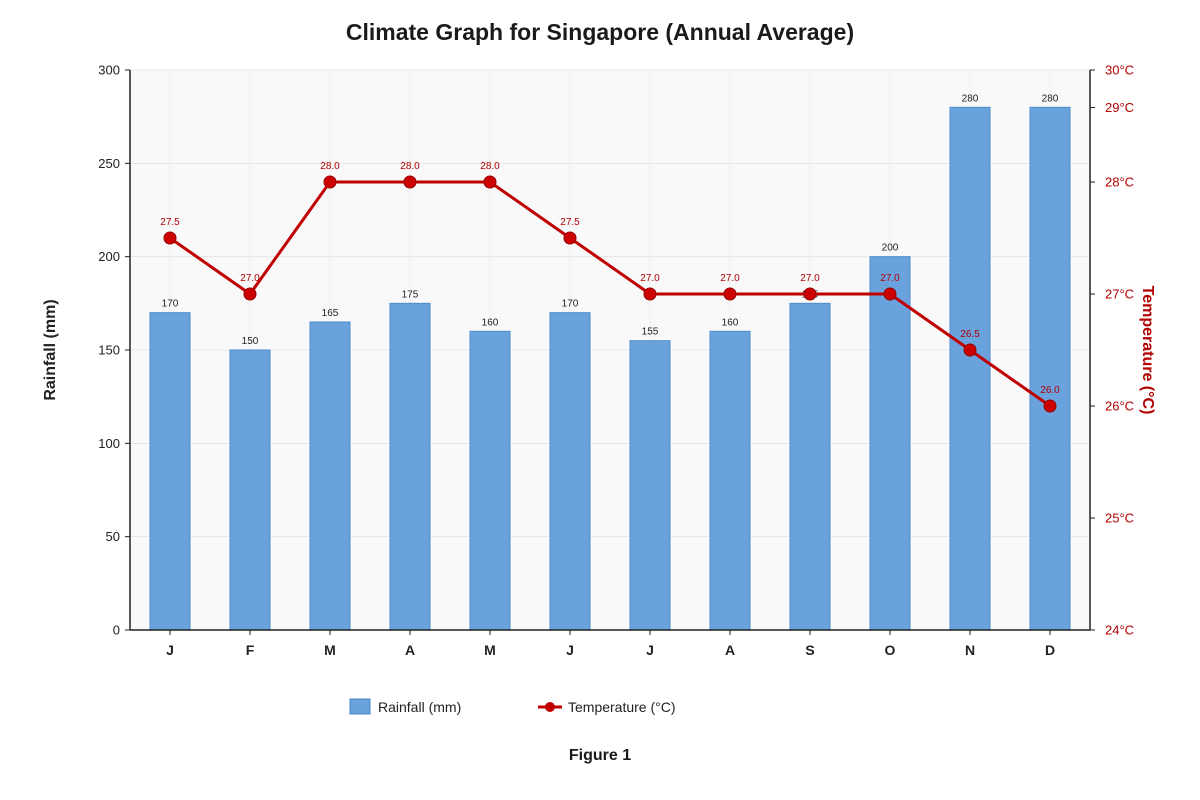 The image size is (1200, 800). I want to click on x-tick-label: S, so click(809, 650).